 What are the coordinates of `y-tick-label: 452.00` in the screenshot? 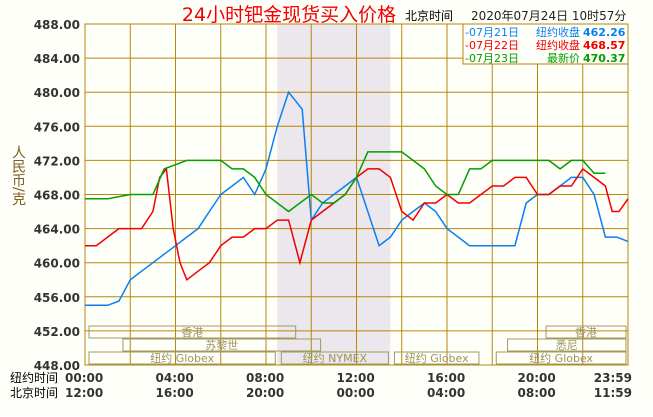 It's located at (57, 332).